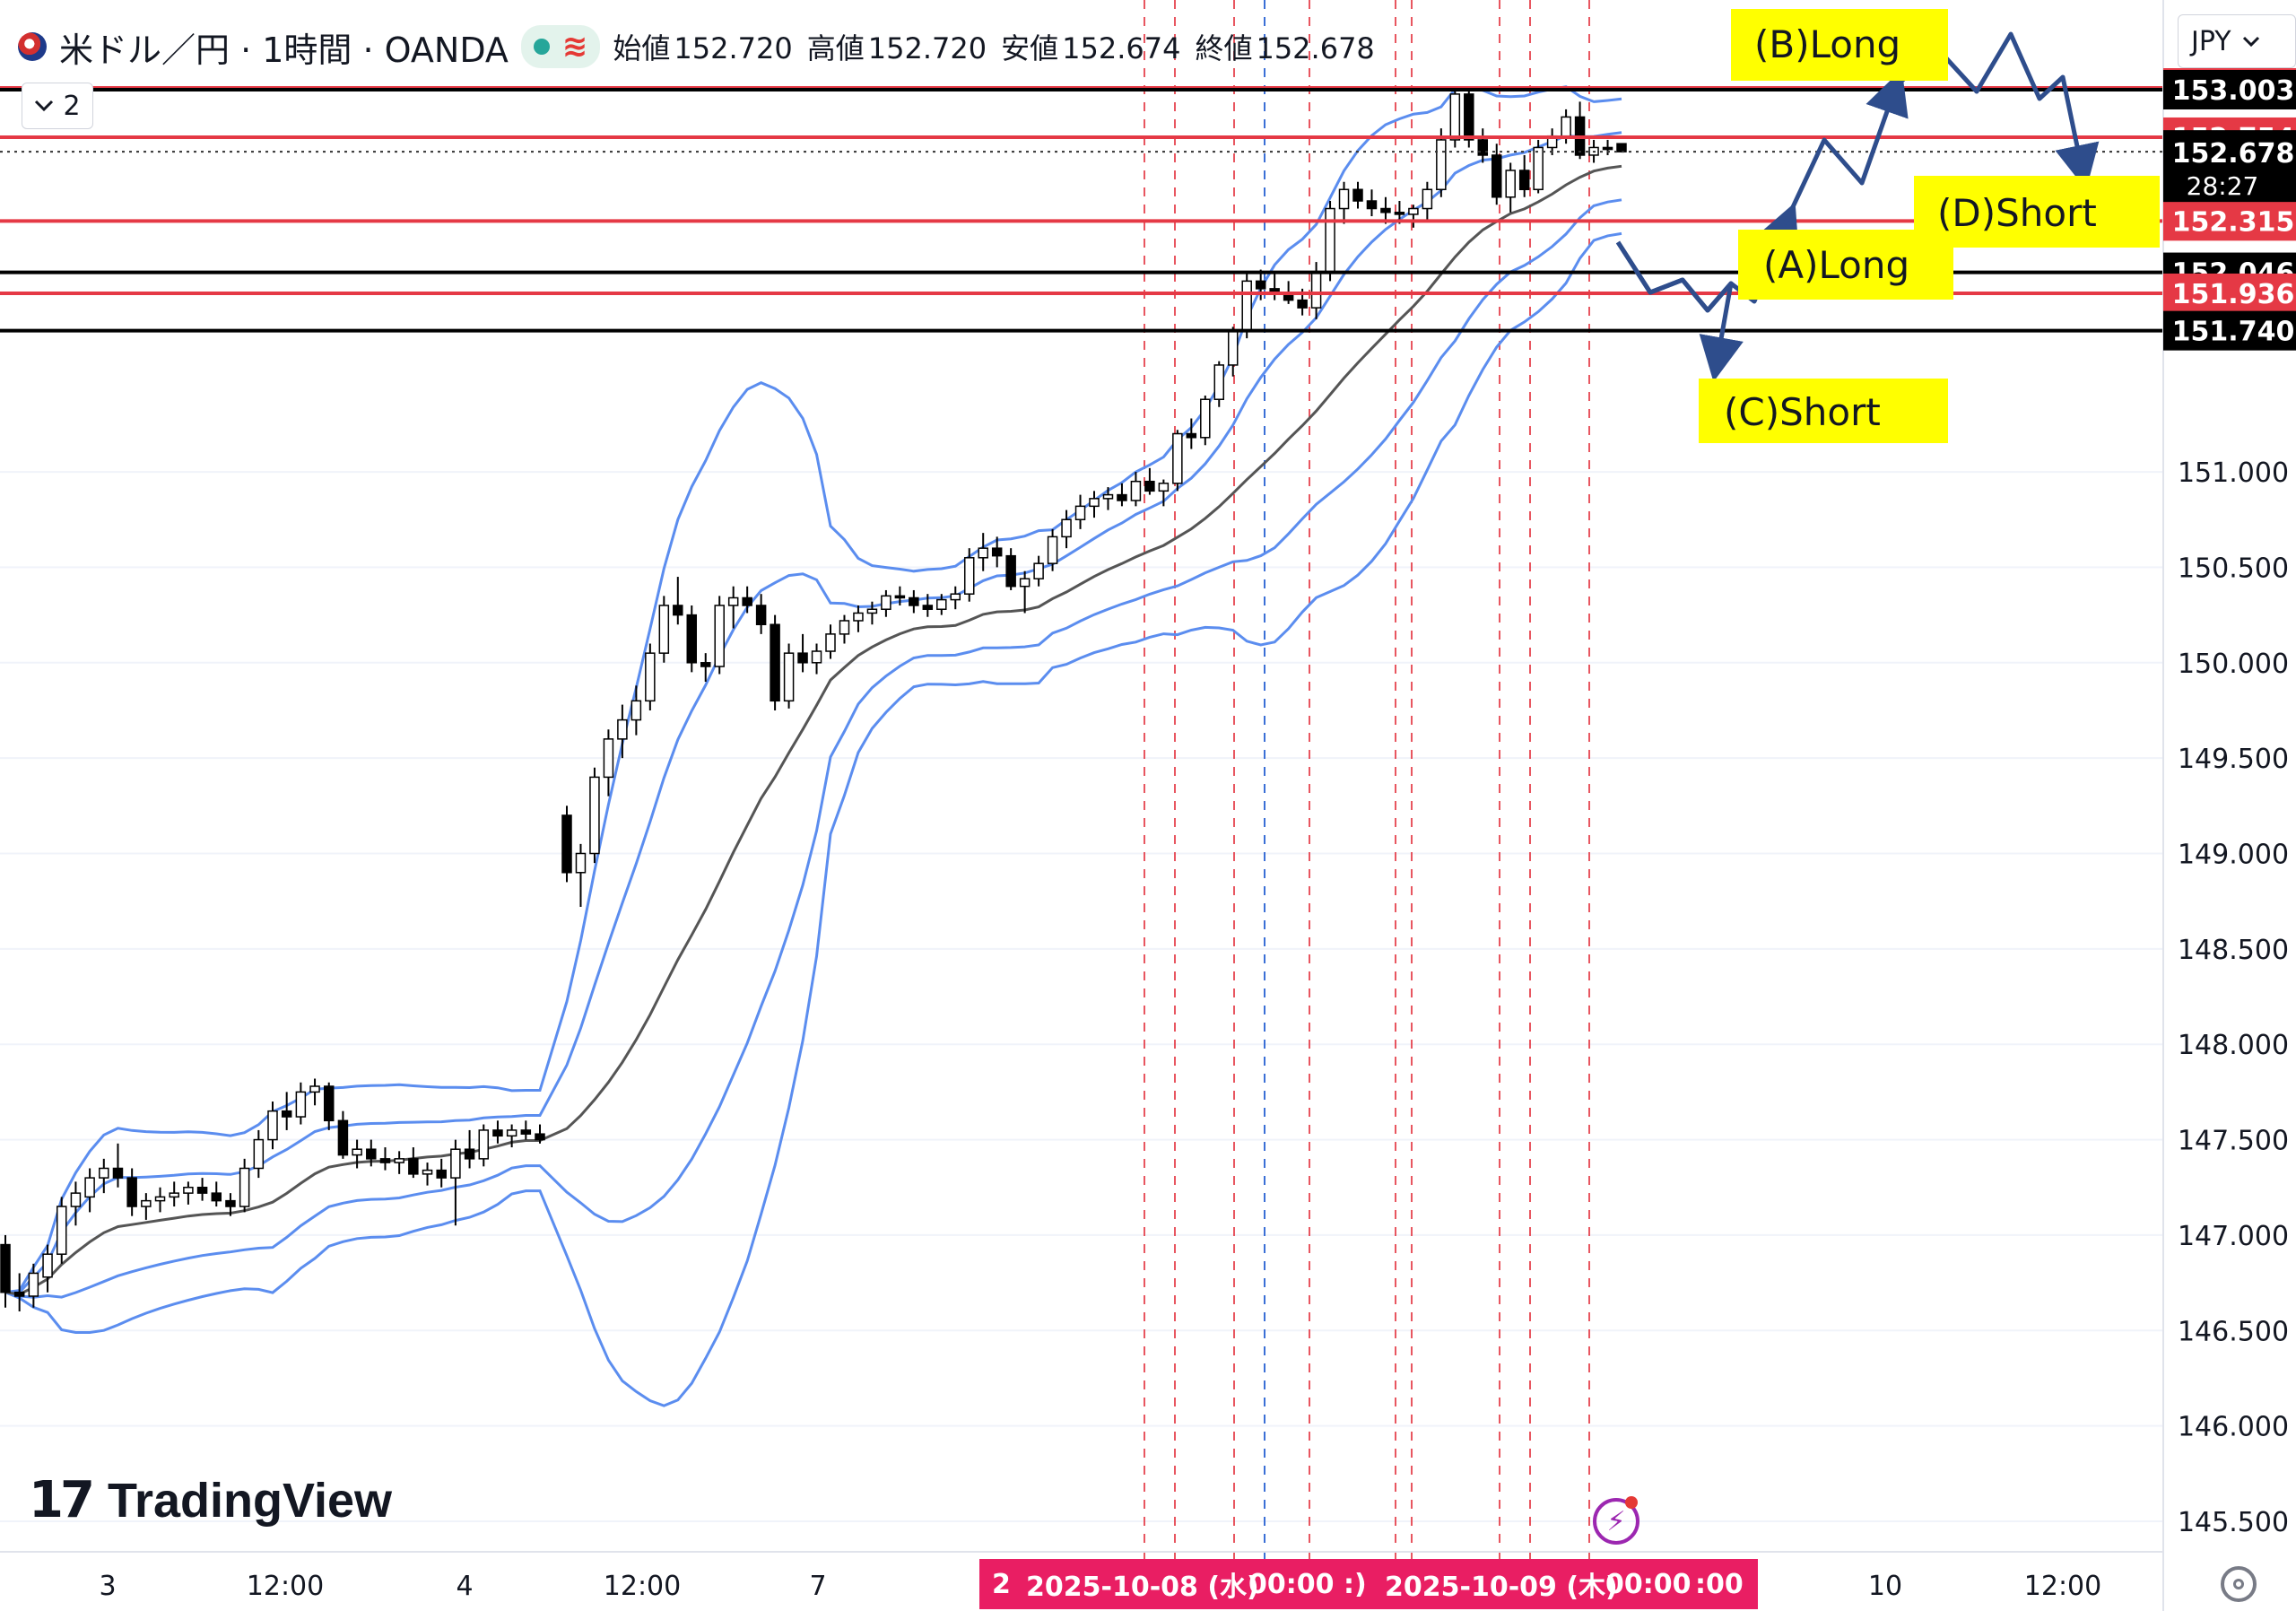 Image resolution: width=2296 pixels, height=1611 pixels. Describe the element at coordinates (1885, 1586) in the screenshot. I see `time-tick-label: 10` at that location.